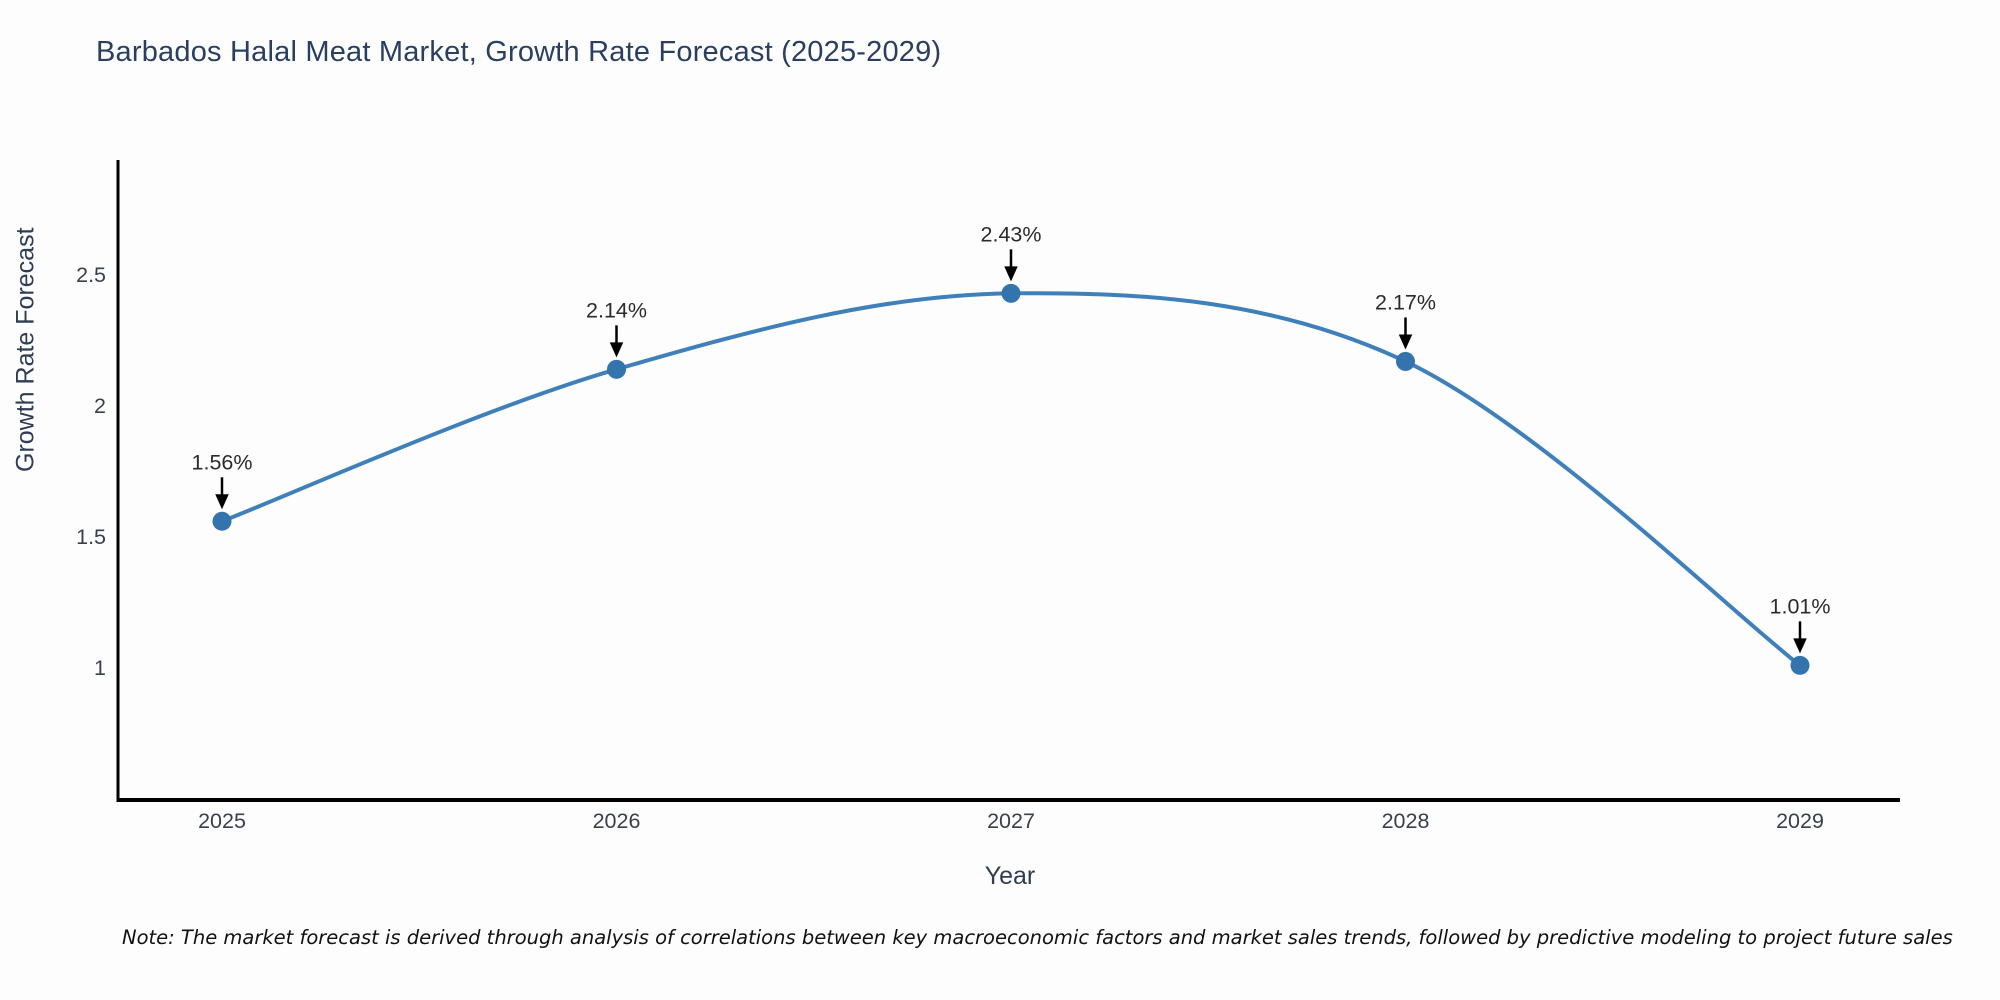  Describe the element at coordinates (222, 821) in the screenshot. I see `x-tick-label: 2025` at that location.